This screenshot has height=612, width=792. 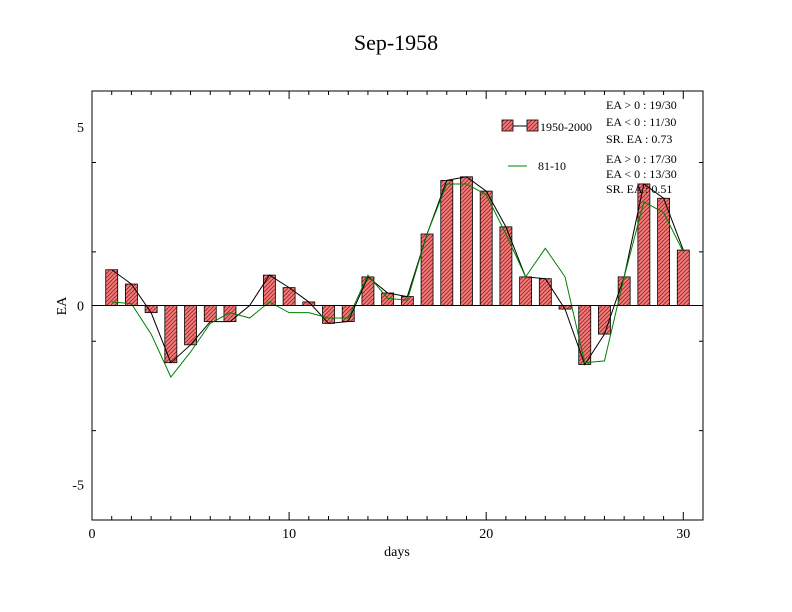 I want to click on x-tick-label: 0, so click(x=92, y=534).